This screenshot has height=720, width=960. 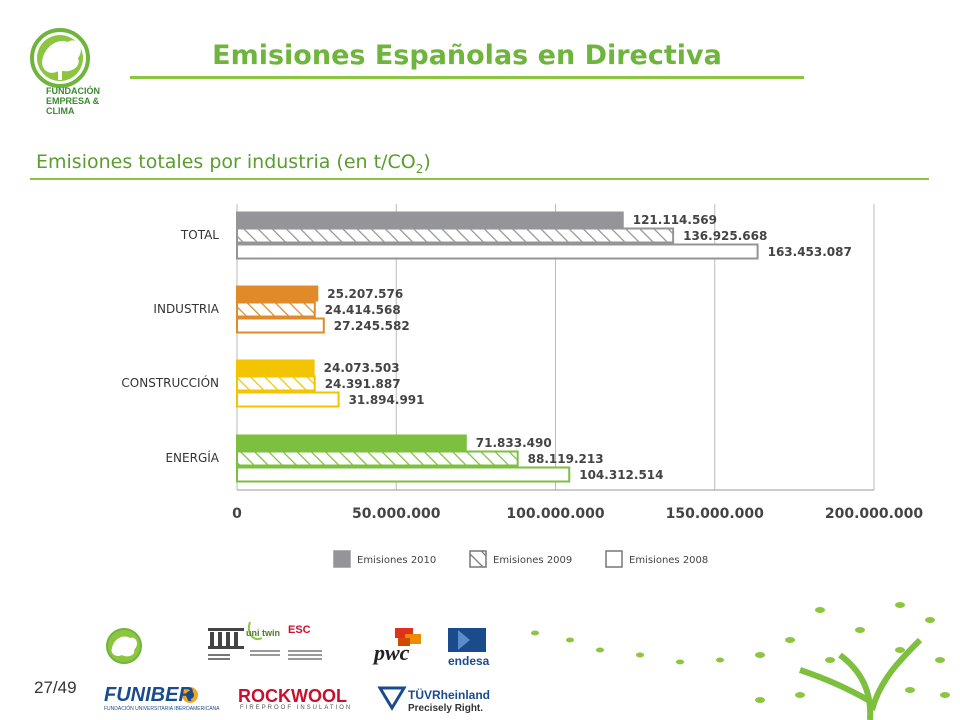 What do you see at coordinates (73, 101) in the screenshot?
I see `brand-line-2: Empresa &` at bounding box center [73, 101].